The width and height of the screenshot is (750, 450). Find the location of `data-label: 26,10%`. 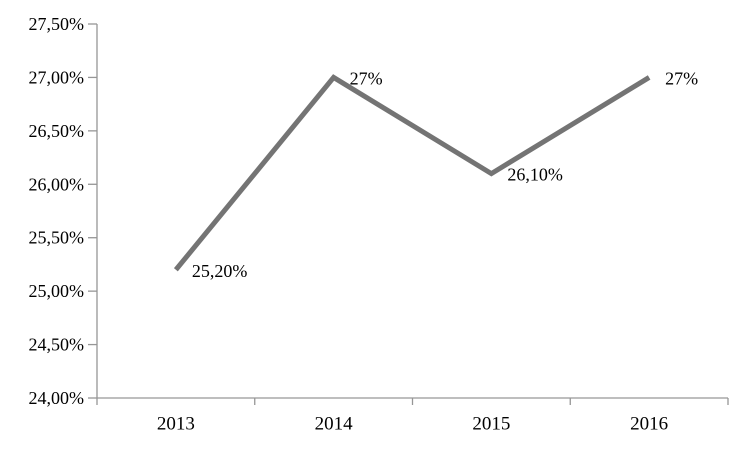

data-label: 26,10% is located at coordinates (535, 175).